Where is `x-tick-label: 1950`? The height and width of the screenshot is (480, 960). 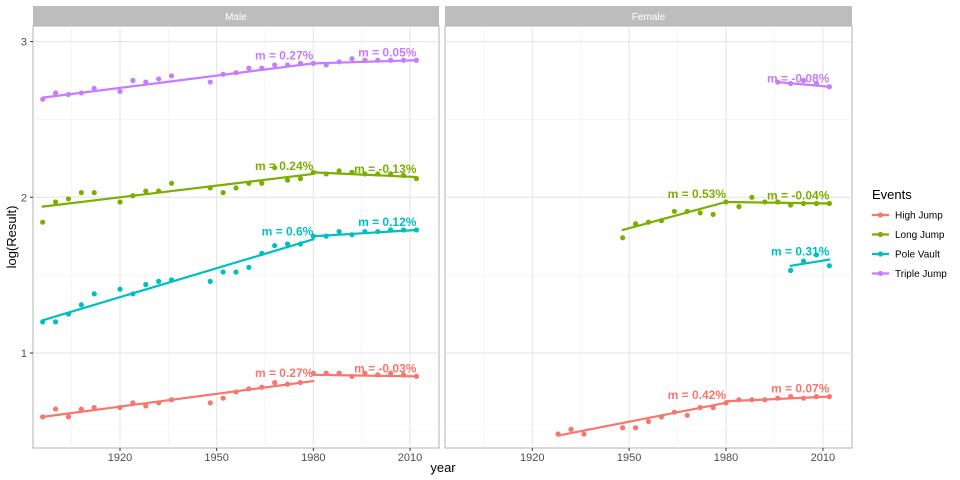
x-tick-label: 1950 is located at coordinates (629, 458).